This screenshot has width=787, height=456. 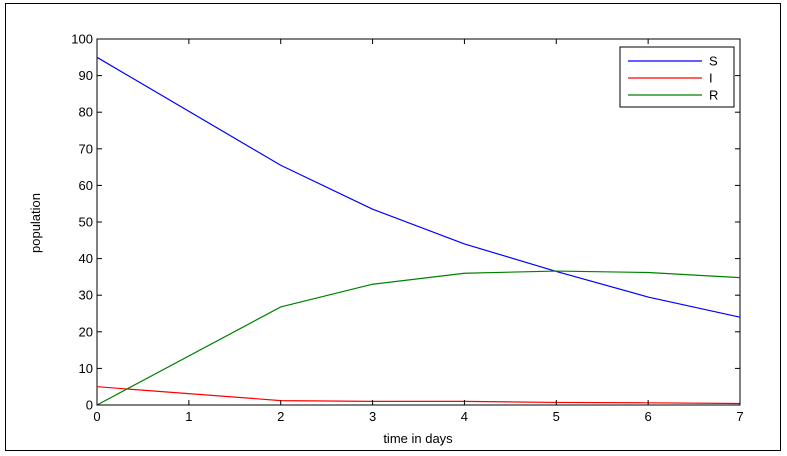 I want to click on x-tick-label: 5, so click(x=556, y=416).